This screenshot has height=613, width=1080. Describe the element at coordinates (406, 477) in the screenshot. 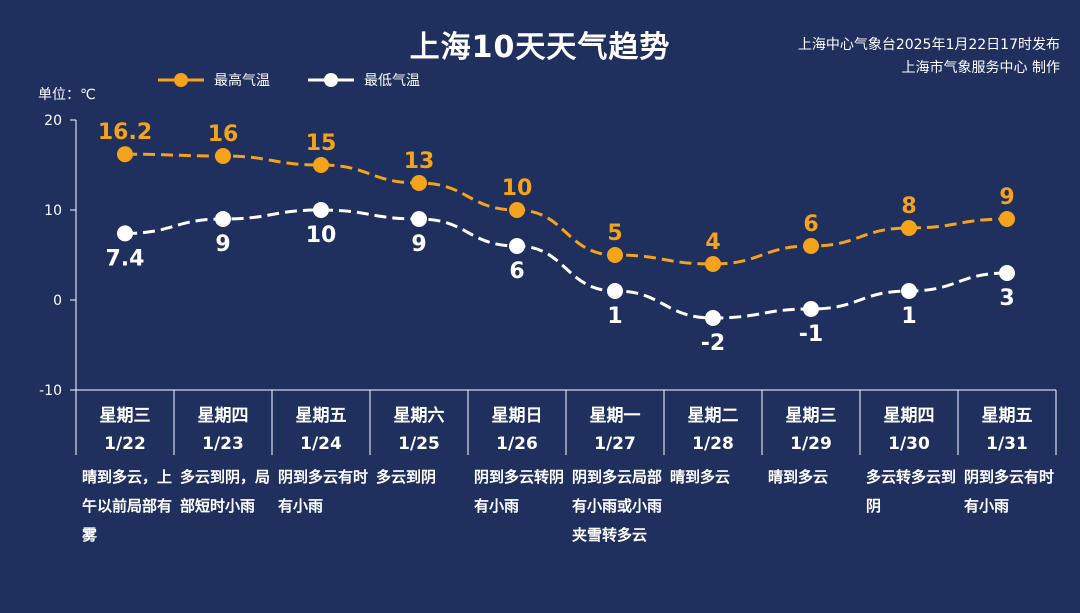

I see `weather-description: 多云到阴` at that location.